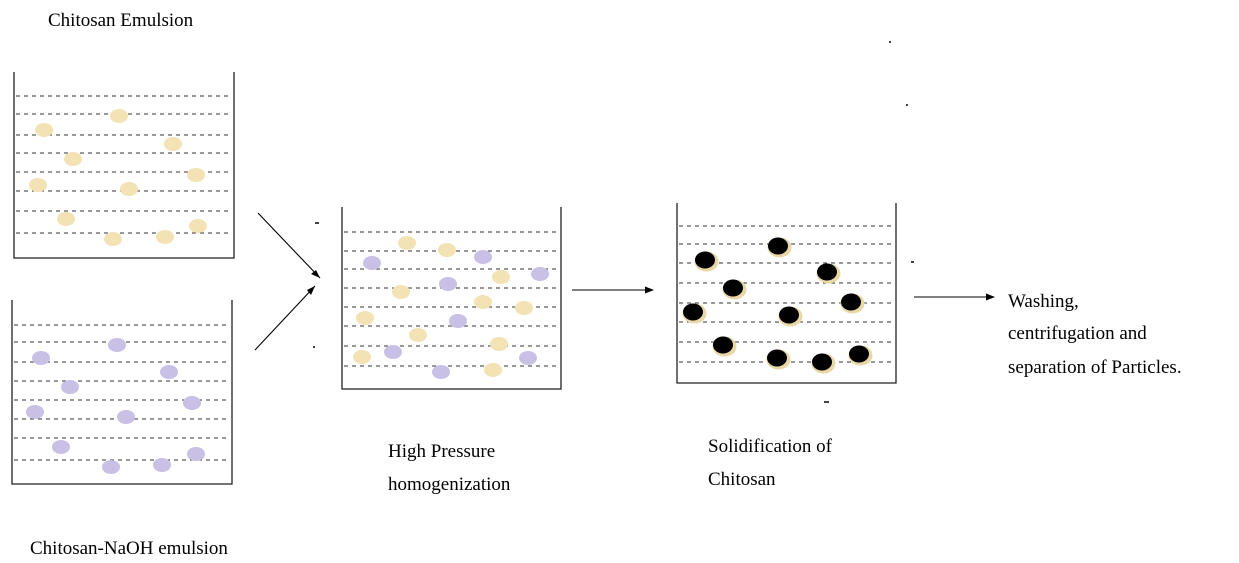  I want to click on arrow-solid-to-washing, so click(954, 297).